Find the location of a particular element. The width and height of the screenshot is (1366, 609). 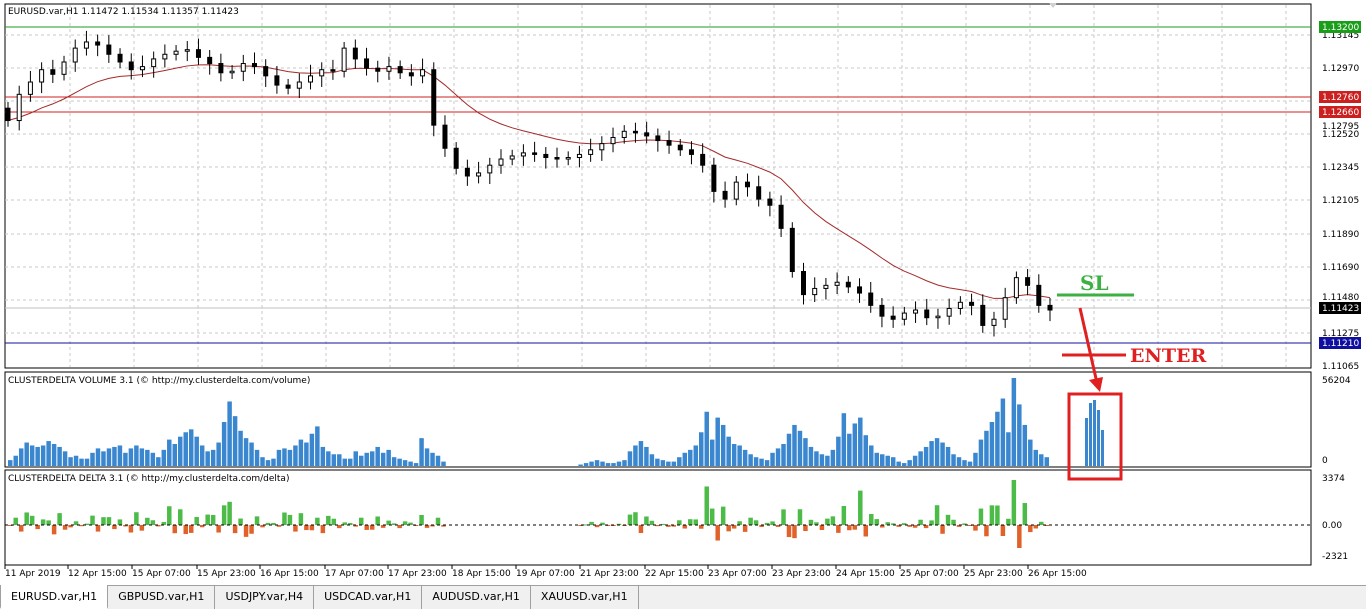

symbol-tab-2: USDJPY.var,H4 is located at coordinates (265, 597).